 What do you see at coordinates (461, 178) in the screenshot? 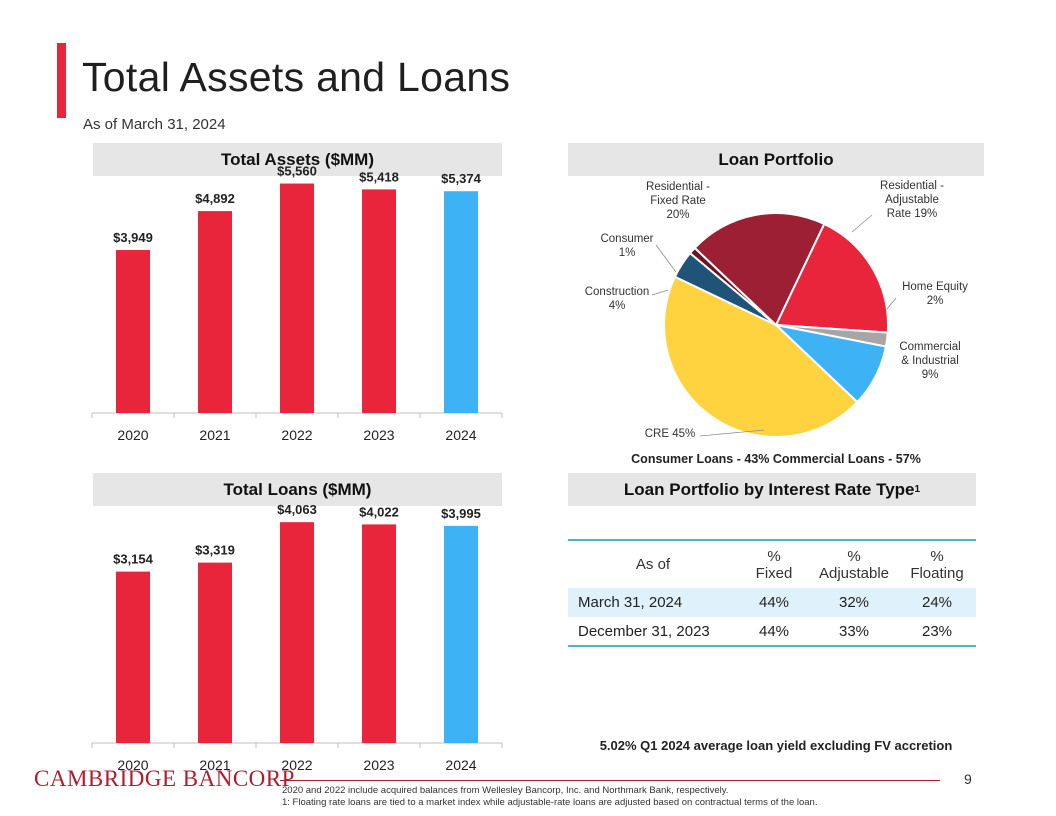
I see `total-assets-data-label: $5,374` at bounding box center [461, 178].